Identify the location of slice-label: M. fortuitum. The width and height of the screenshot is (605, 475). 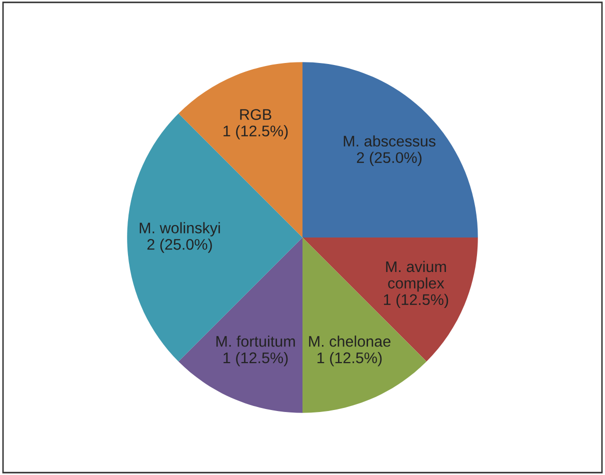
(255, 341).